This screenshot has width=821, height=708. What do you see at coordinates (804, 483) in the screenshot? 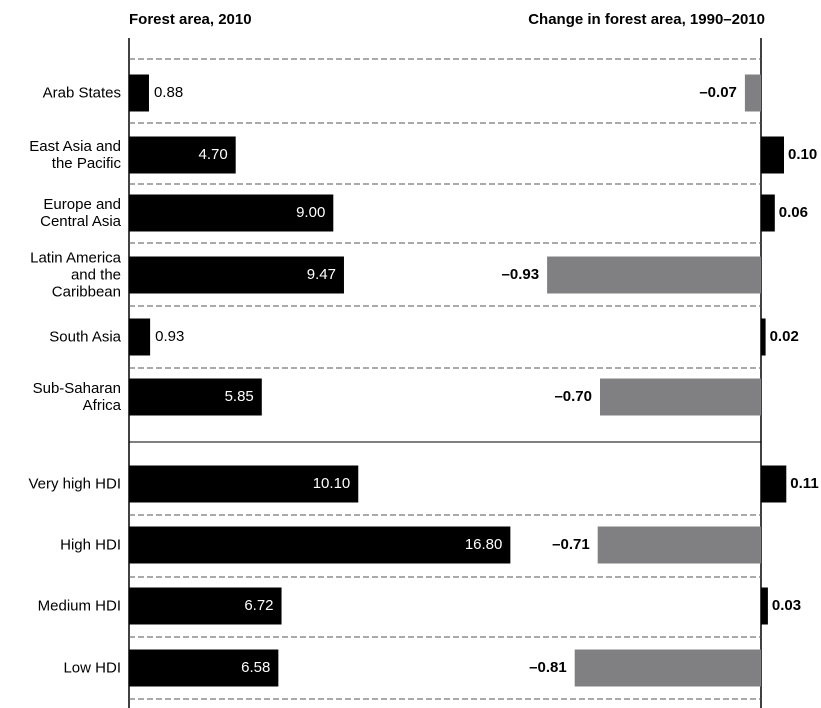
I see `value-label: 0.11` at bounding box center [804, 483].